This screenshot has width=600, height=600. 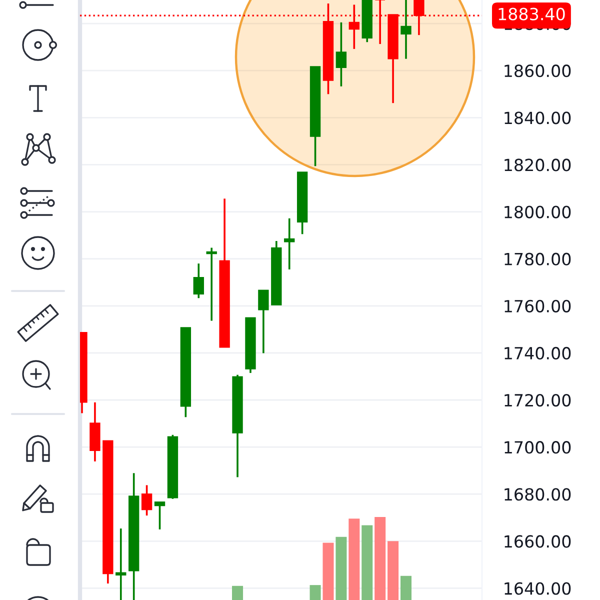 I want to click on y-tick-label: 1660.00, so click(x=537, y=541).